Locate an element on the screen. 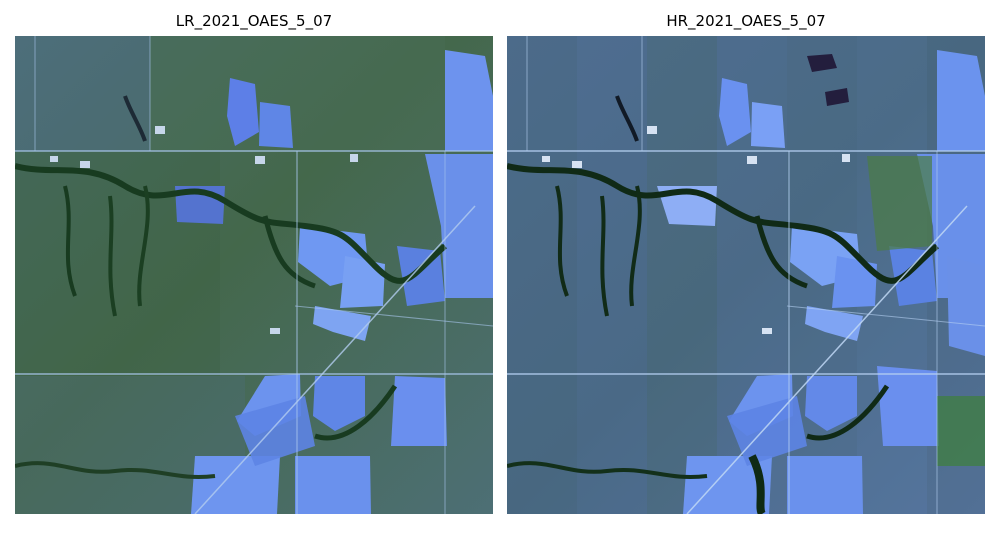  panel-title-hr: HR_2021_OAES_5_07 is located at coordinates (746, 21).